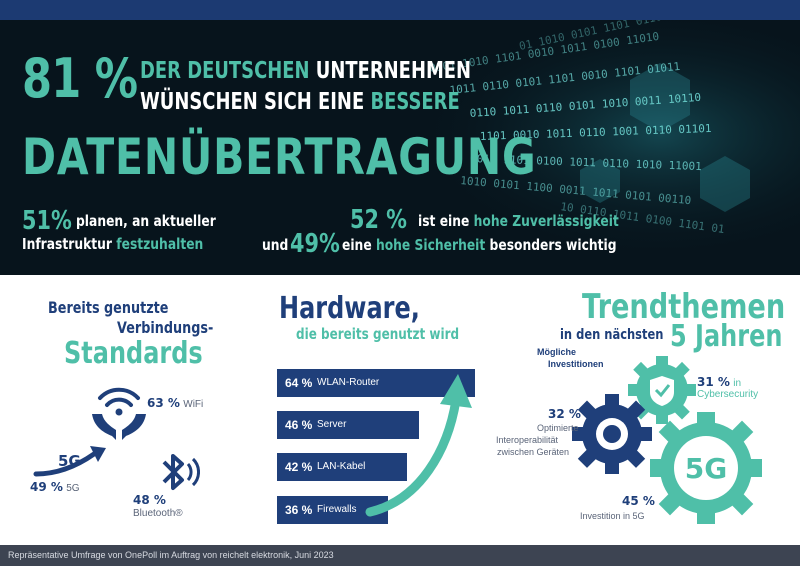  I want to click on fiveg-percent: 49 %, so click(46, 487).